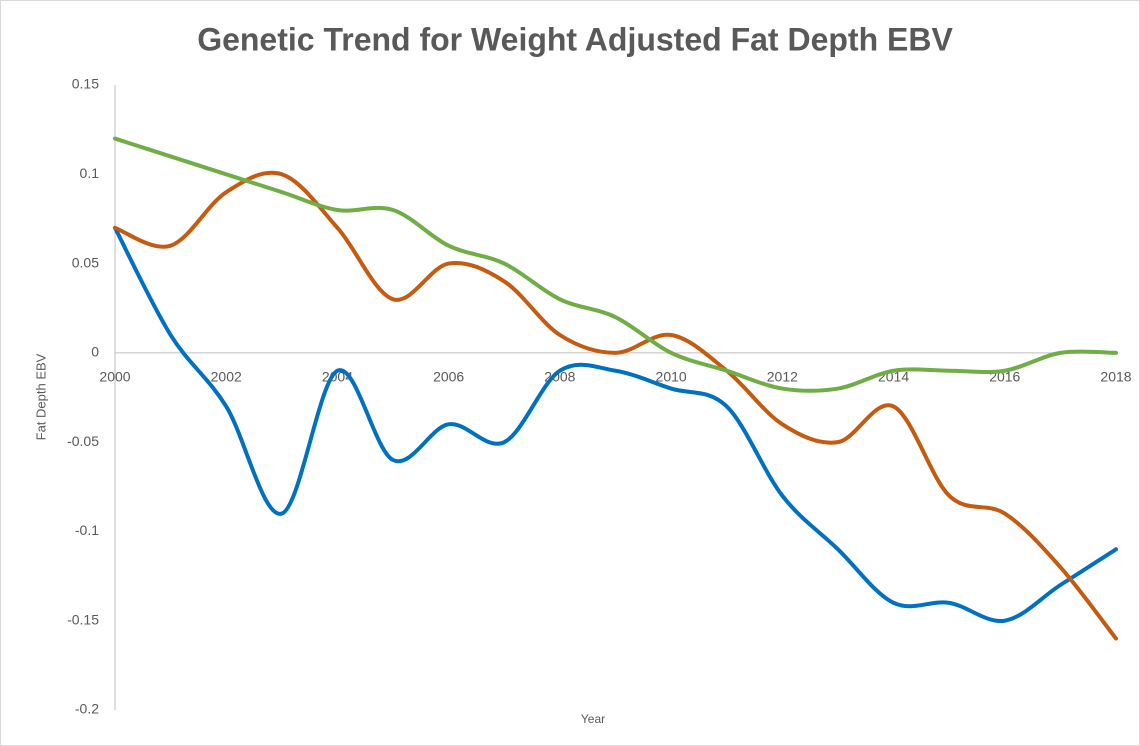  I want to click on x-tick-label: 2002, so click(226, 377).